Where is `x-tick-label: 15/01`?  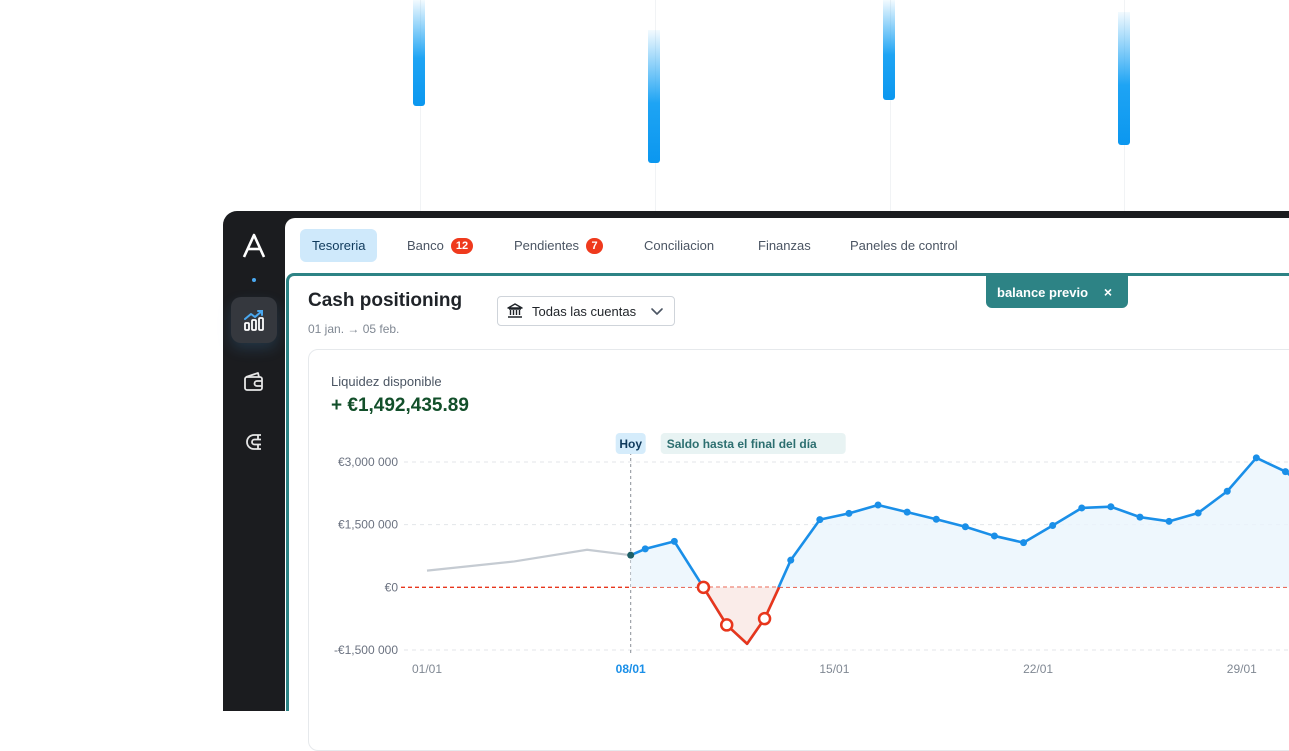 x-tick-label: 15/01 is located at coordinates (834, 669).